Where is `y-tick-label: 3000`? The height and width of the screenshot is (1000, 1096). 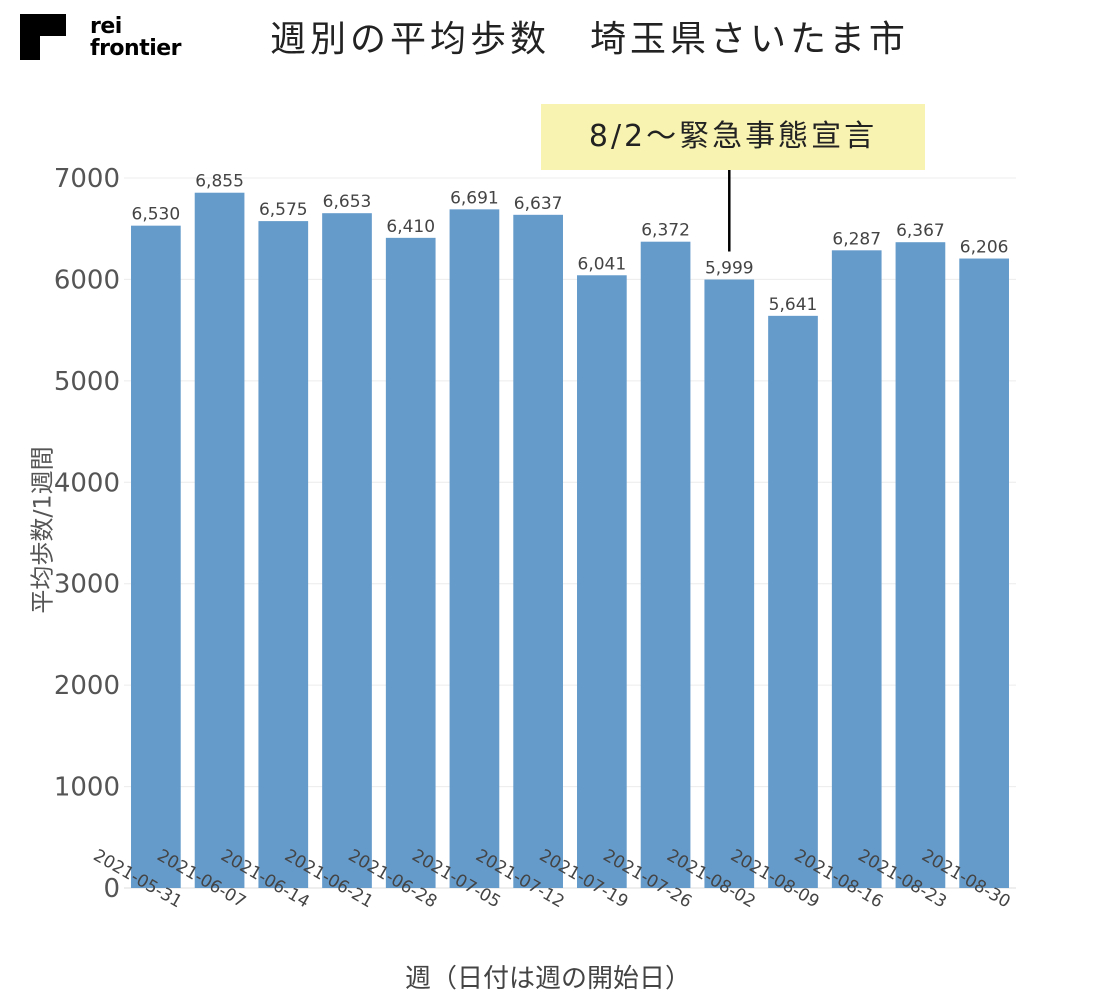
y-tick-label: 3000 is located at coordinates (87, 585).